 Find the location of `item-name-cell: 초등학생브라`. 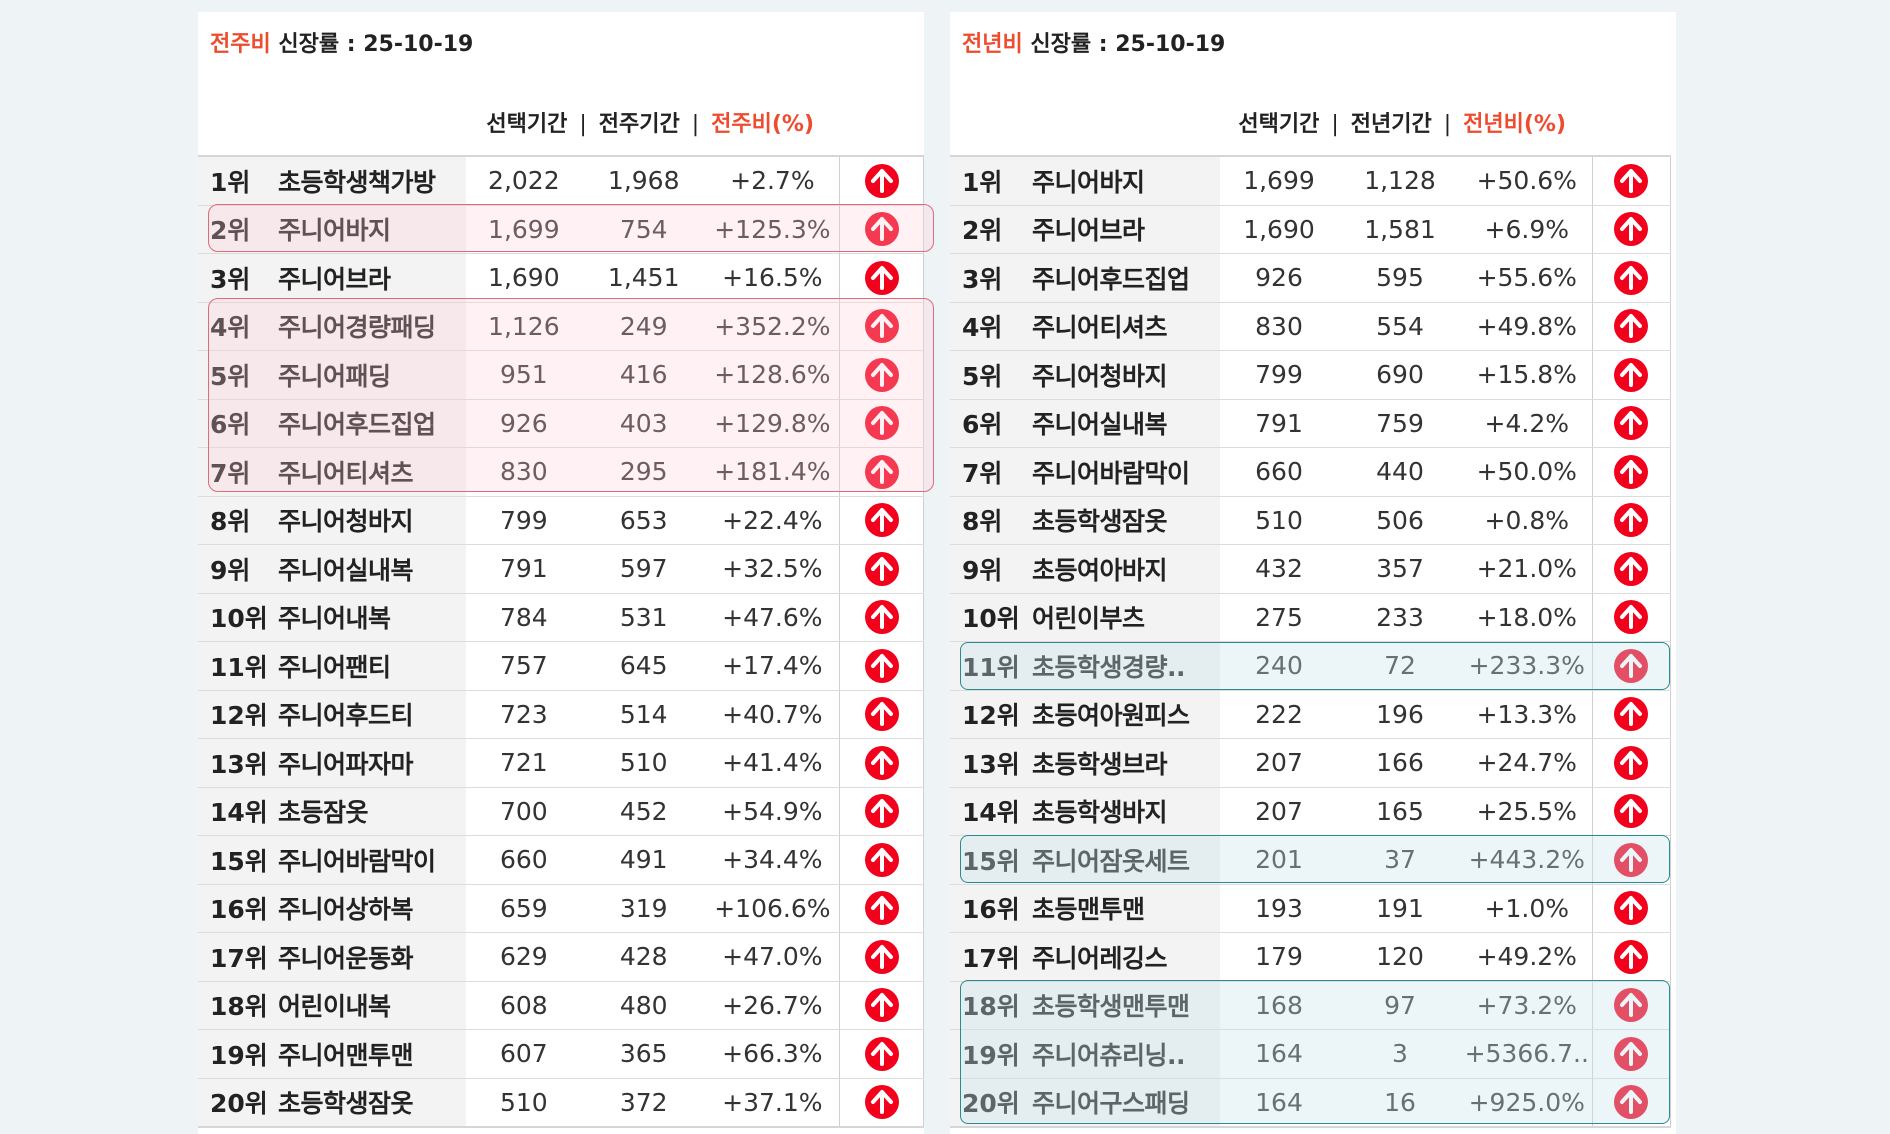

item-name-cell: 초등학생브라 is located at coordinates (1126, 763).